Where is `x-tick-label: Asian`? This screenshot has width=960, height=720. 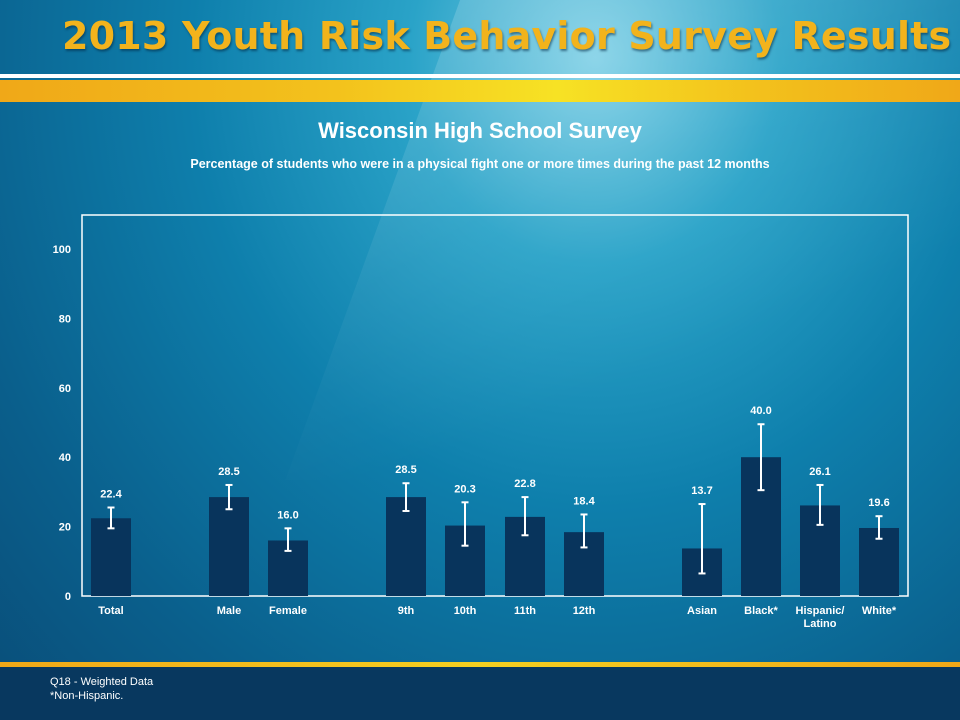
x-tick-label: Asian is located at coordinates (702, 611).